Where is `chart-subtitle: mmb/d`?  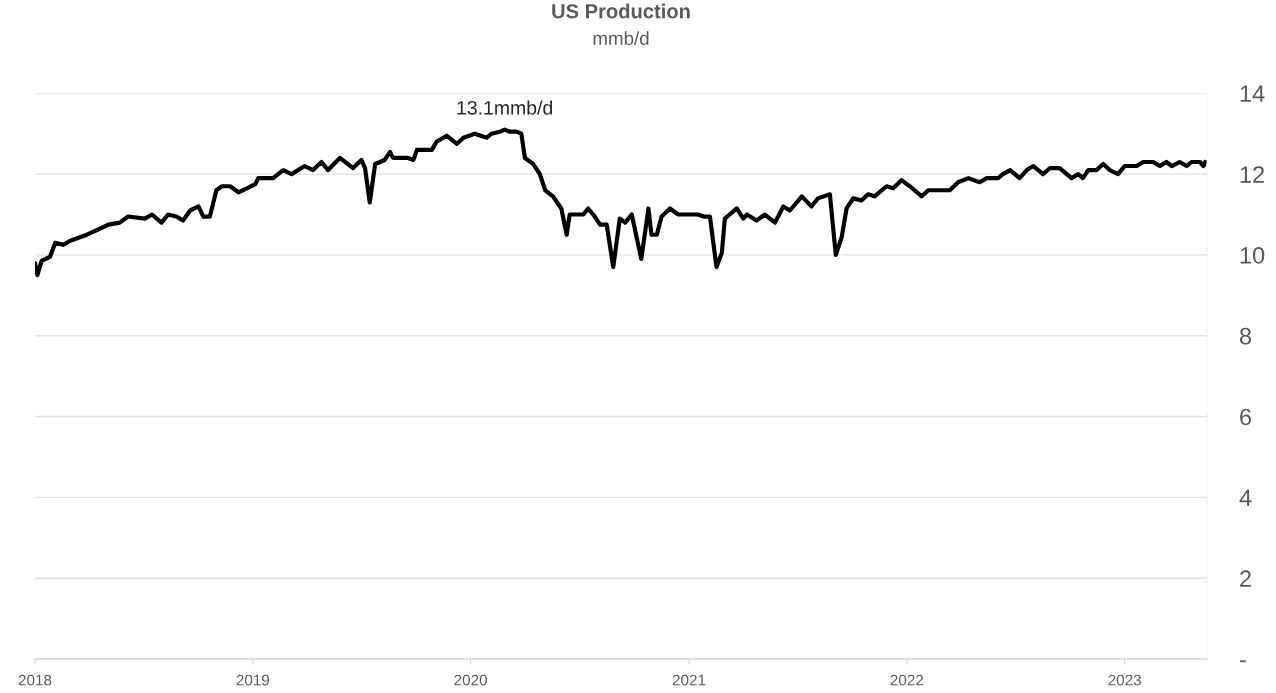 chart-subtitle: mmb/d is located at coordinates (621, 38).